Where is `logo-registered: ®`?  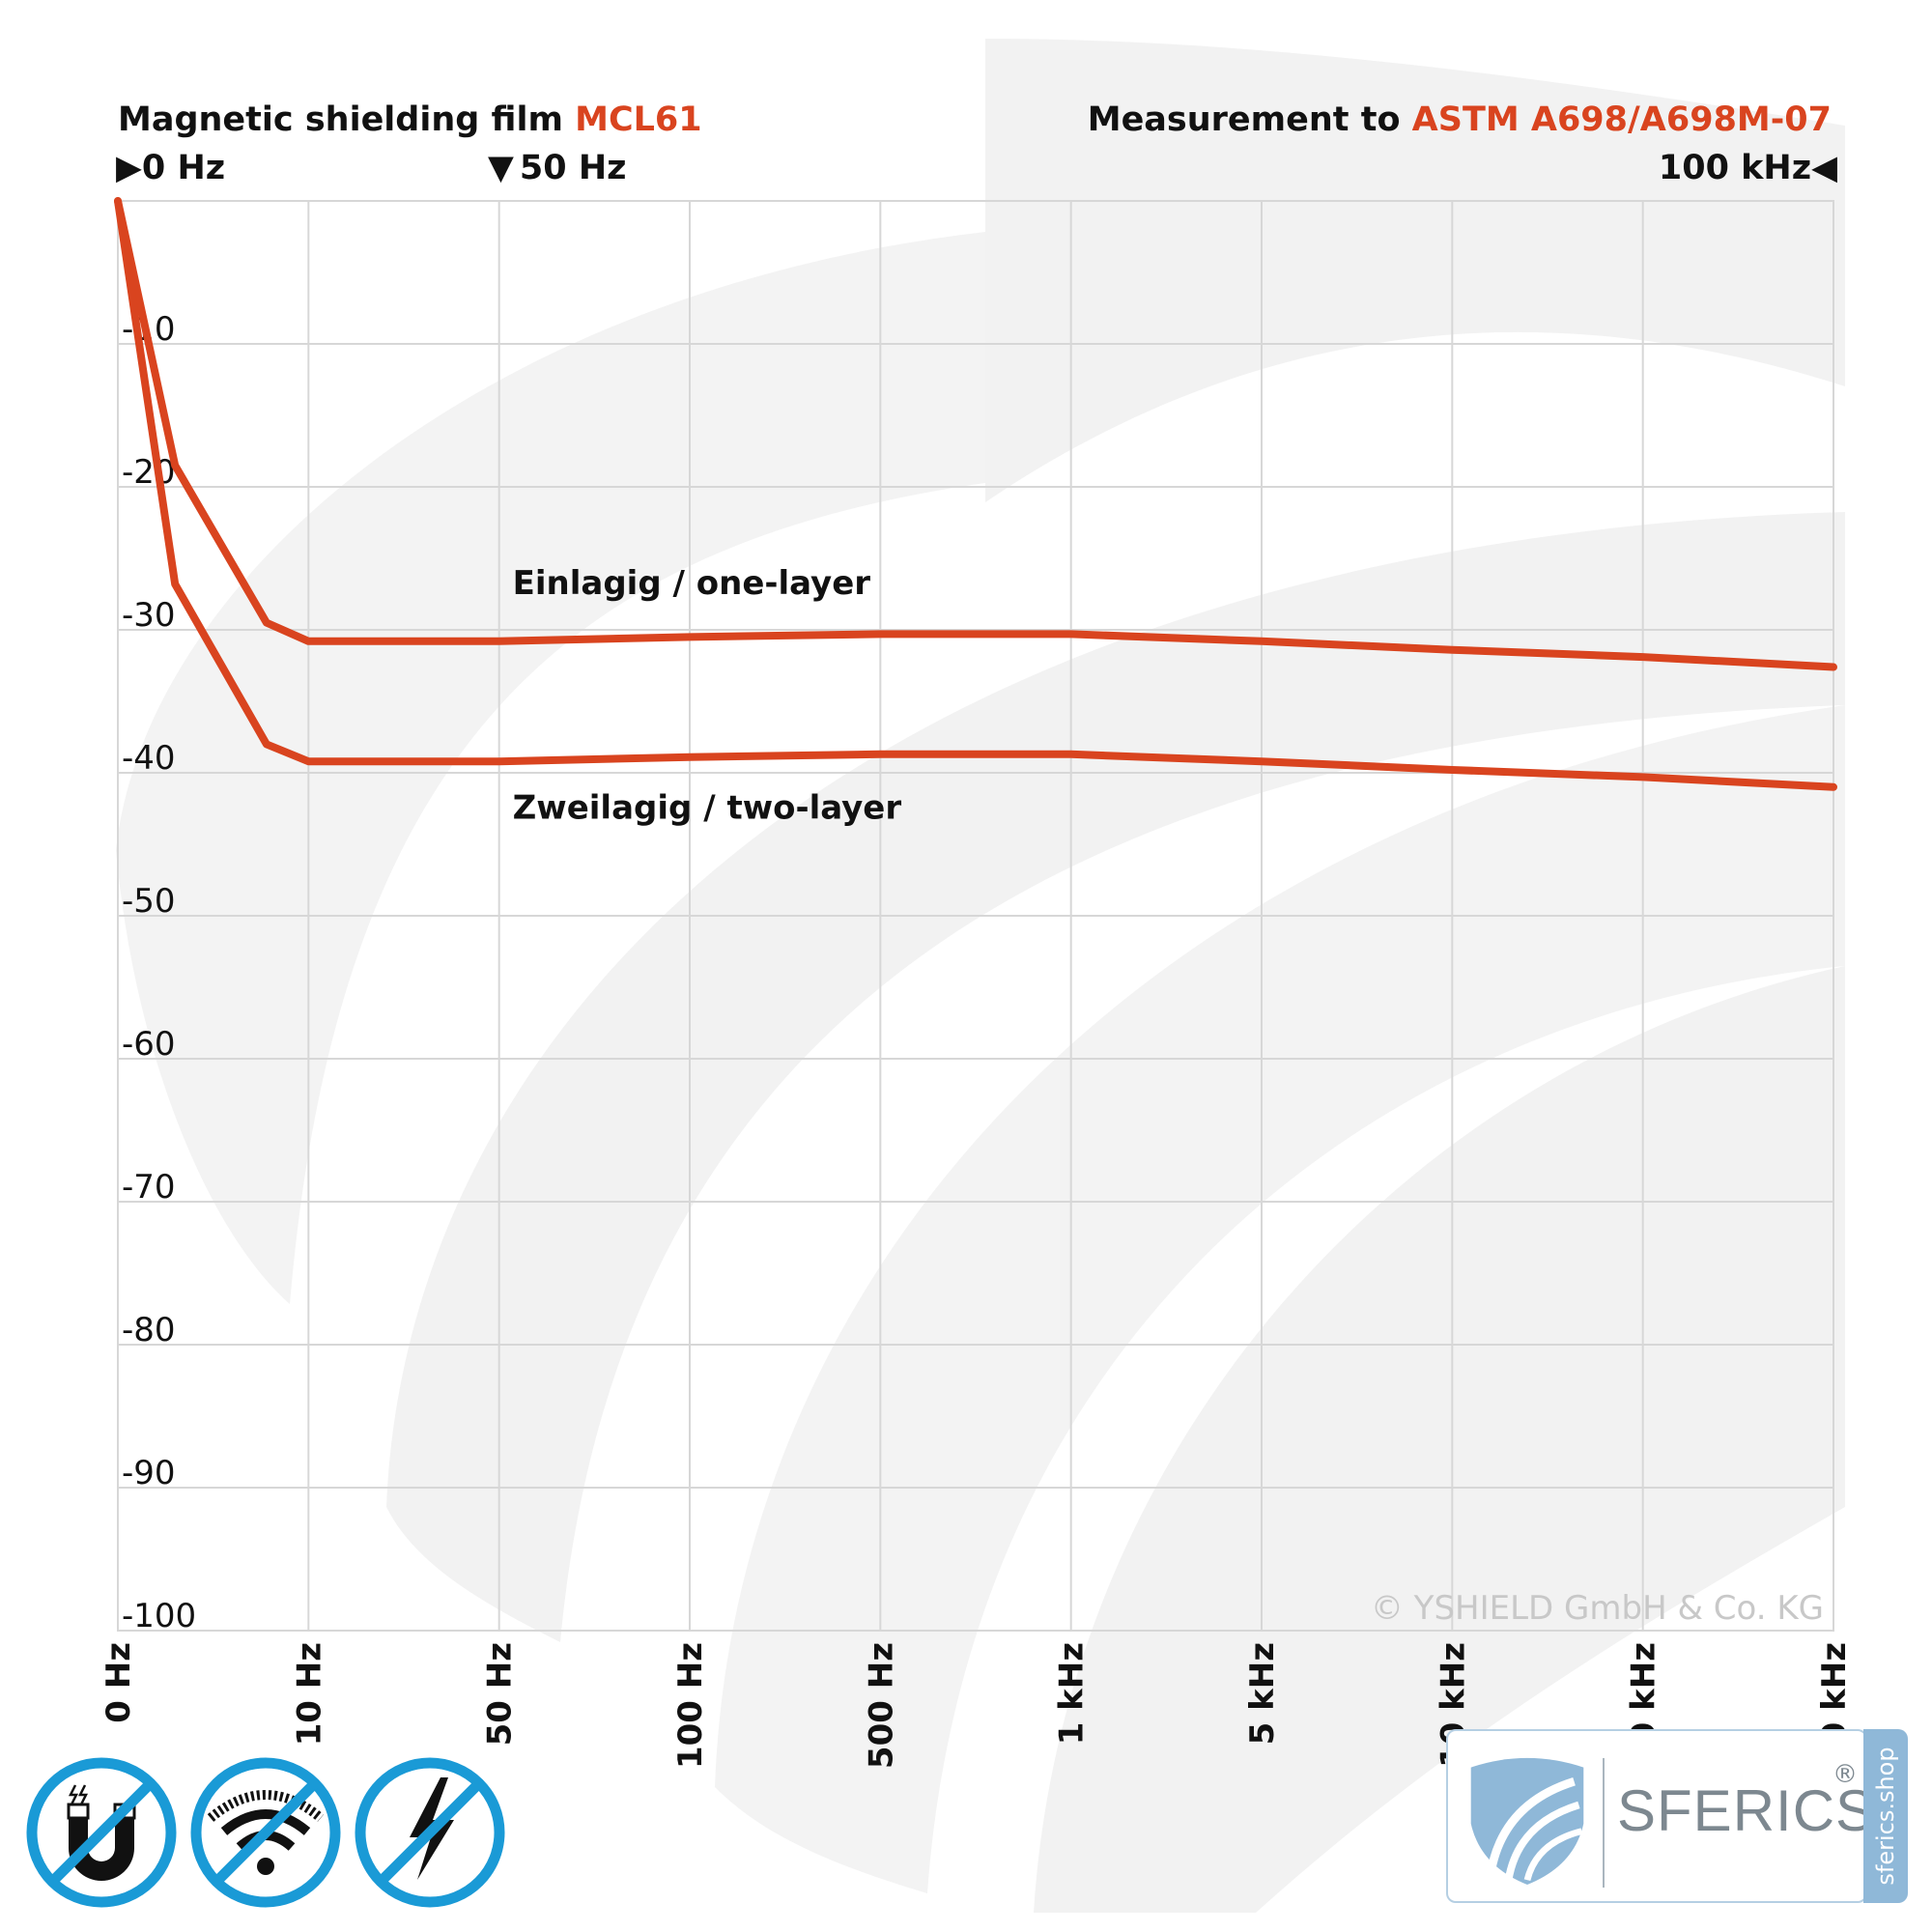
logo-registered: ® is located at coordinates (1845, 1774).